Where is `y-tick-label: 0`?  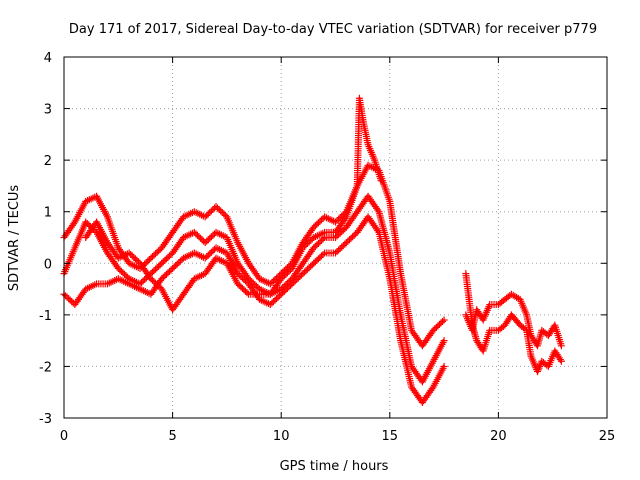 y-tick-label: 0 is located at coordinates (48, 264).